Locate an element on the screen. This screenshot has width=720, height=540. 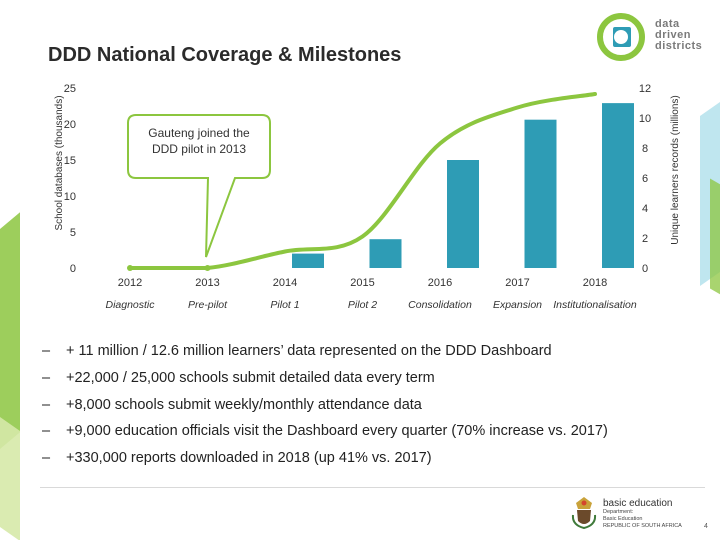
y-tick-label: 25 is located at coordinates (70, 89).